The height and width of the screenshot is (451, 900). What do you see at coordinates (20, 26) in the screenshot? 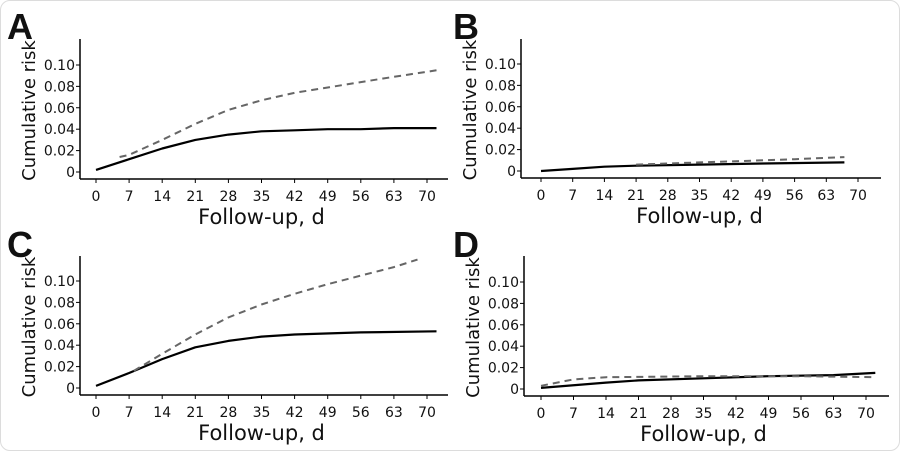
I see `panel-label: A` at bounding box center [20, 26].